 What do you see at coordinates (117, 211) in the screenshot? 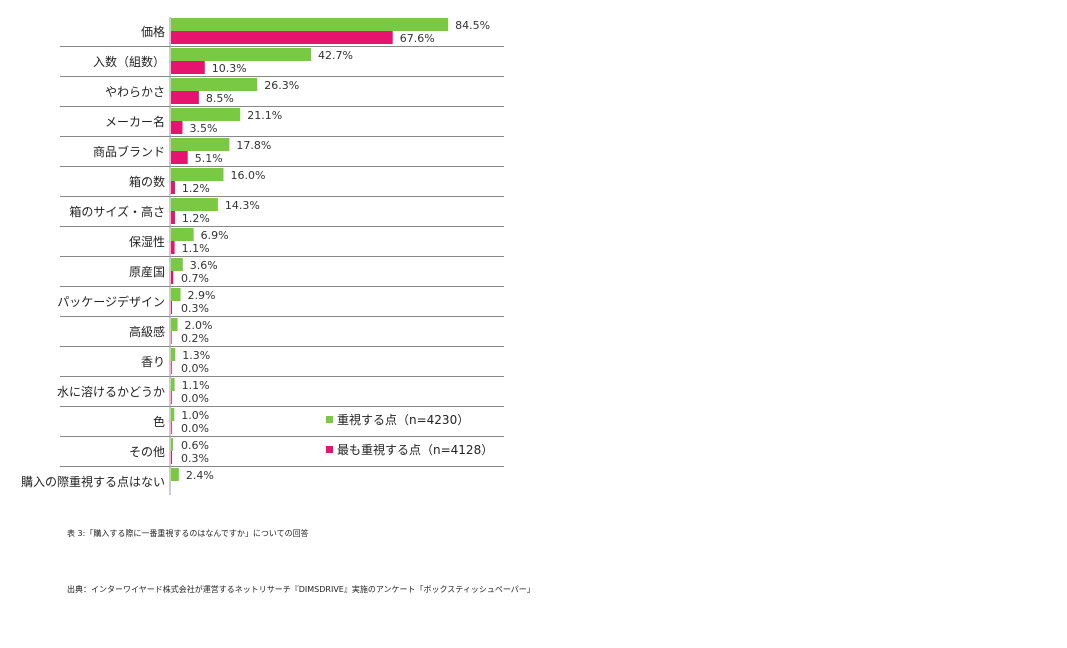
I see `category-label: 箱のサイズ・高さ` at bounding box center [117, 211].